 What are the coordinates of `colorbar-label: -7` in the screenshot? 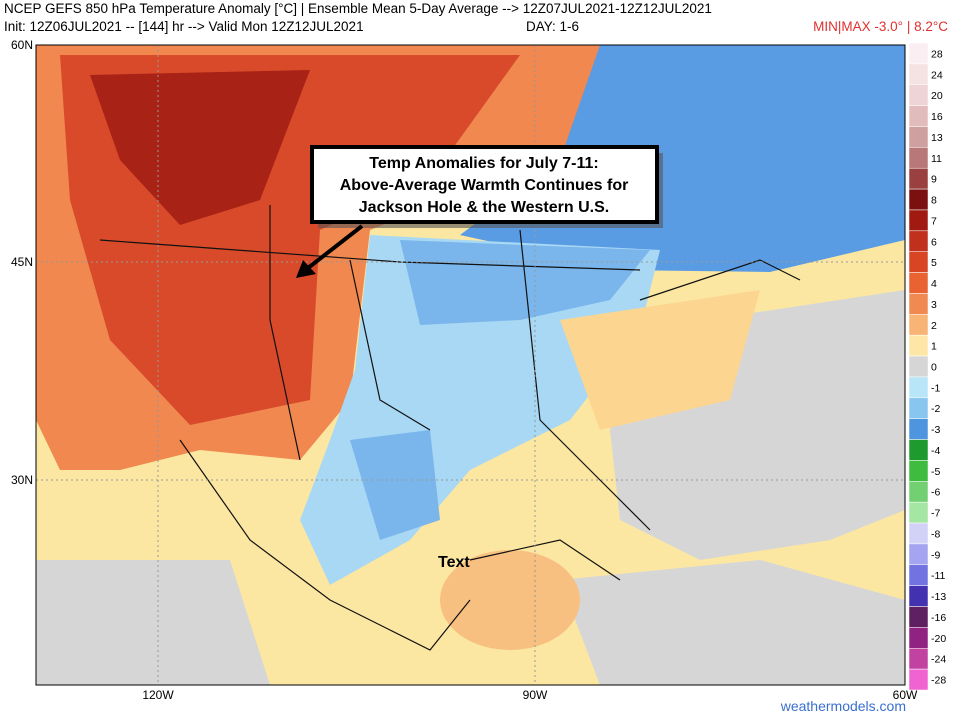 It's located at (935, 514).